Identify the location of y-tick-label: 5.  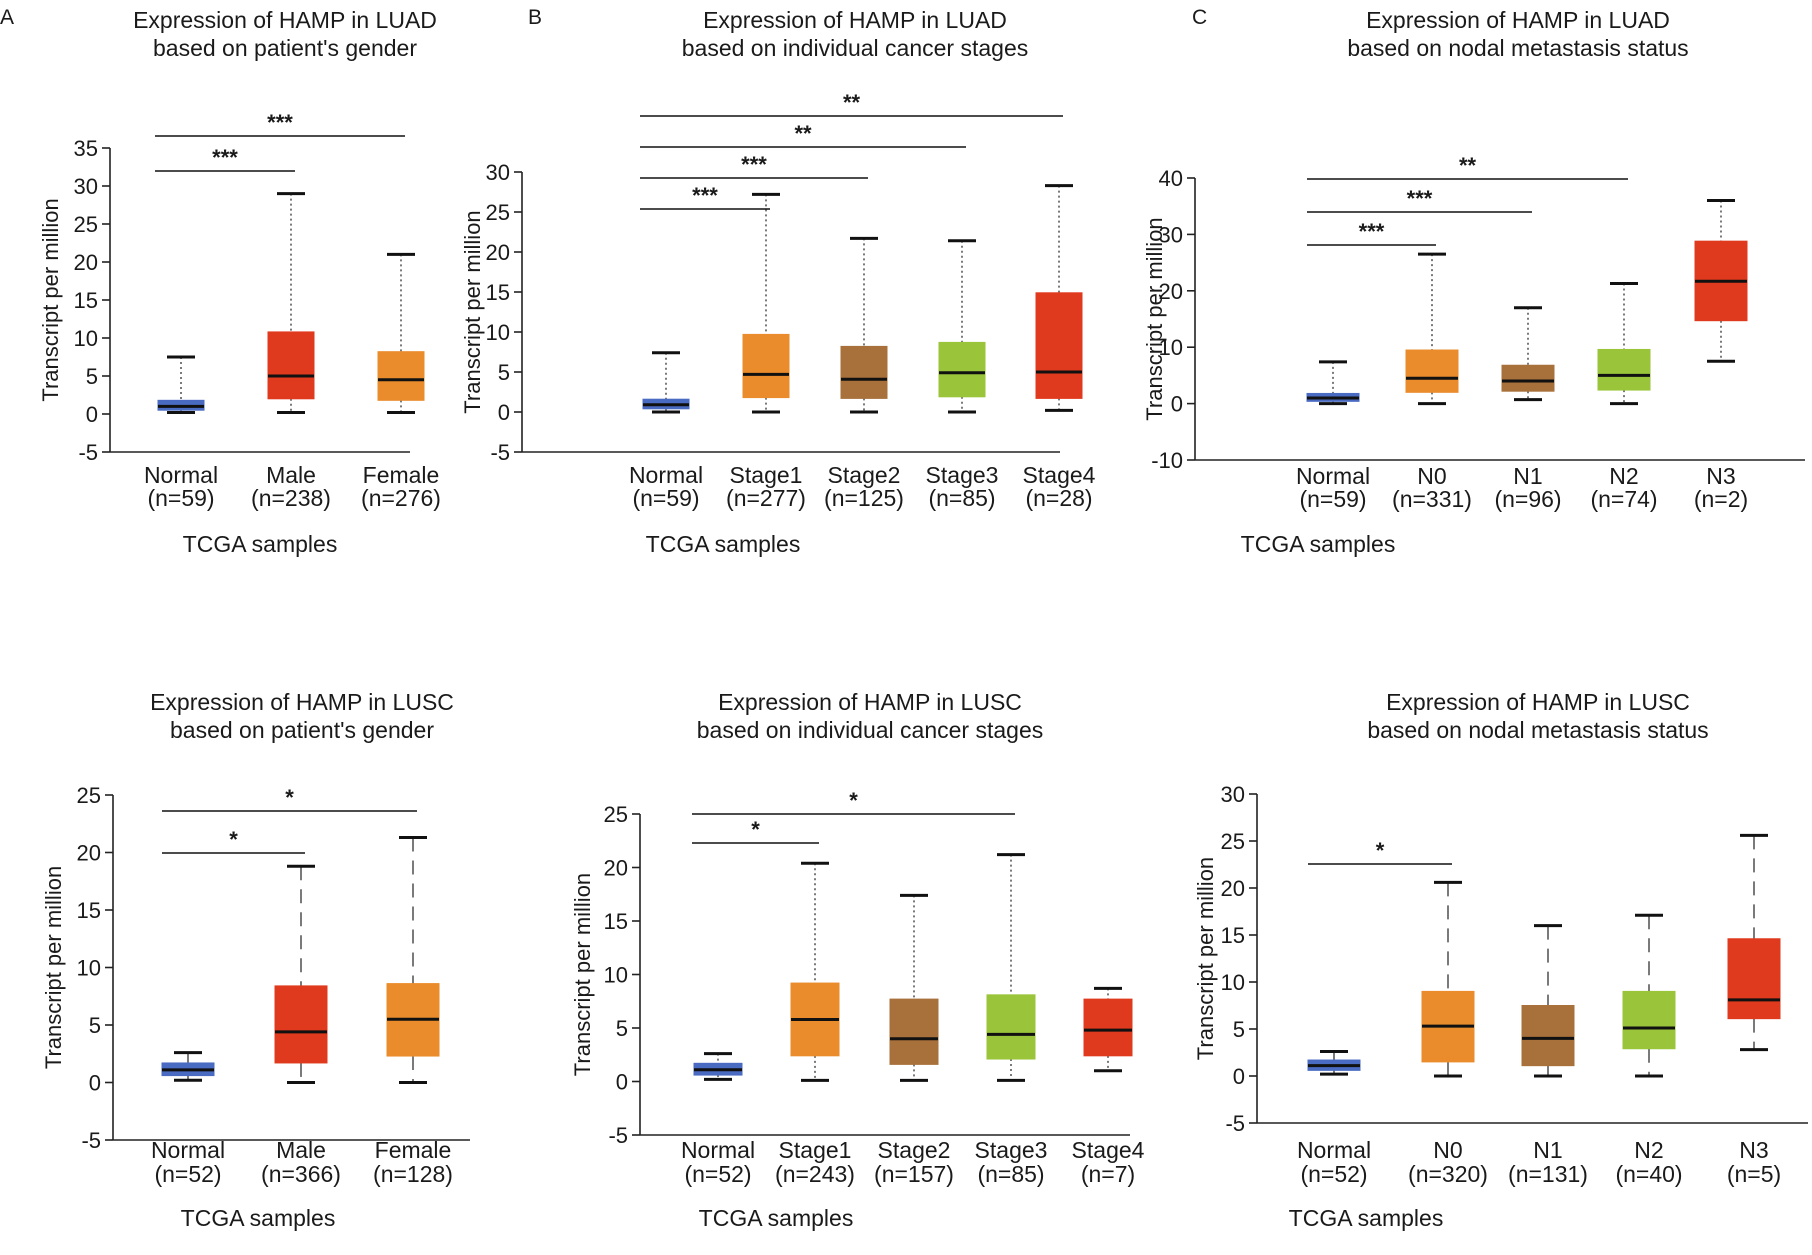
(622, 1028).